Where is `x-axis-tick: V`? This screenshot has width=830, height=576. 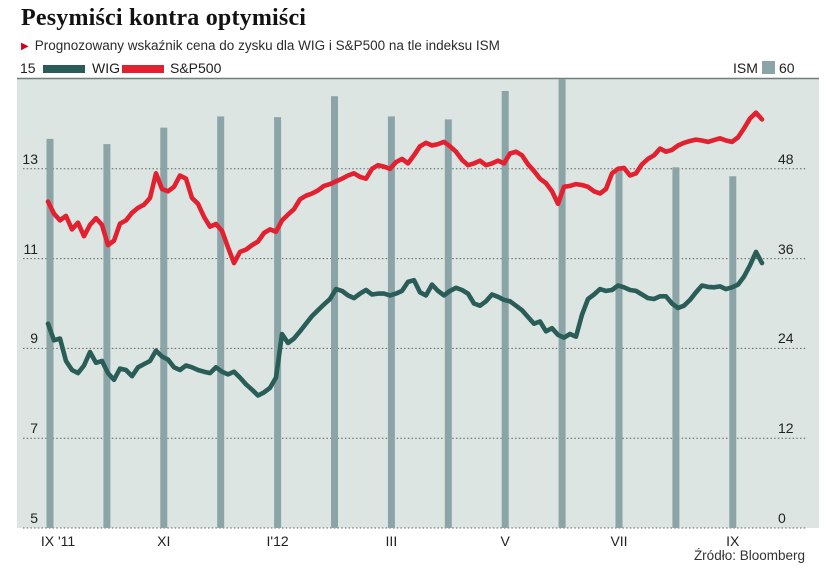 x-axis-tick: V is located at coordinates (505, 541).